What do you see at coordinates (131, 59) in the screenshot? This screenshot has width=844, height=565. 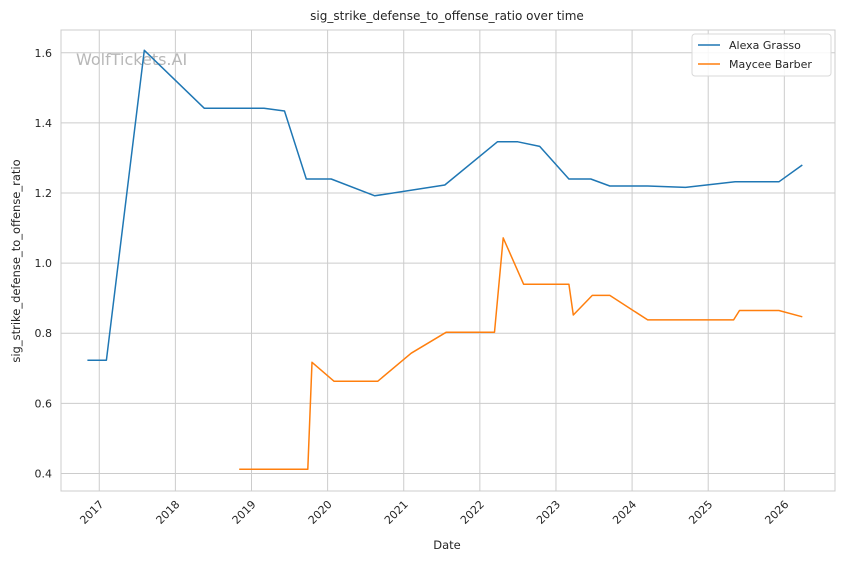 I see `watermark-text: WolfTickets.AI` at bounding box center [131, 59].